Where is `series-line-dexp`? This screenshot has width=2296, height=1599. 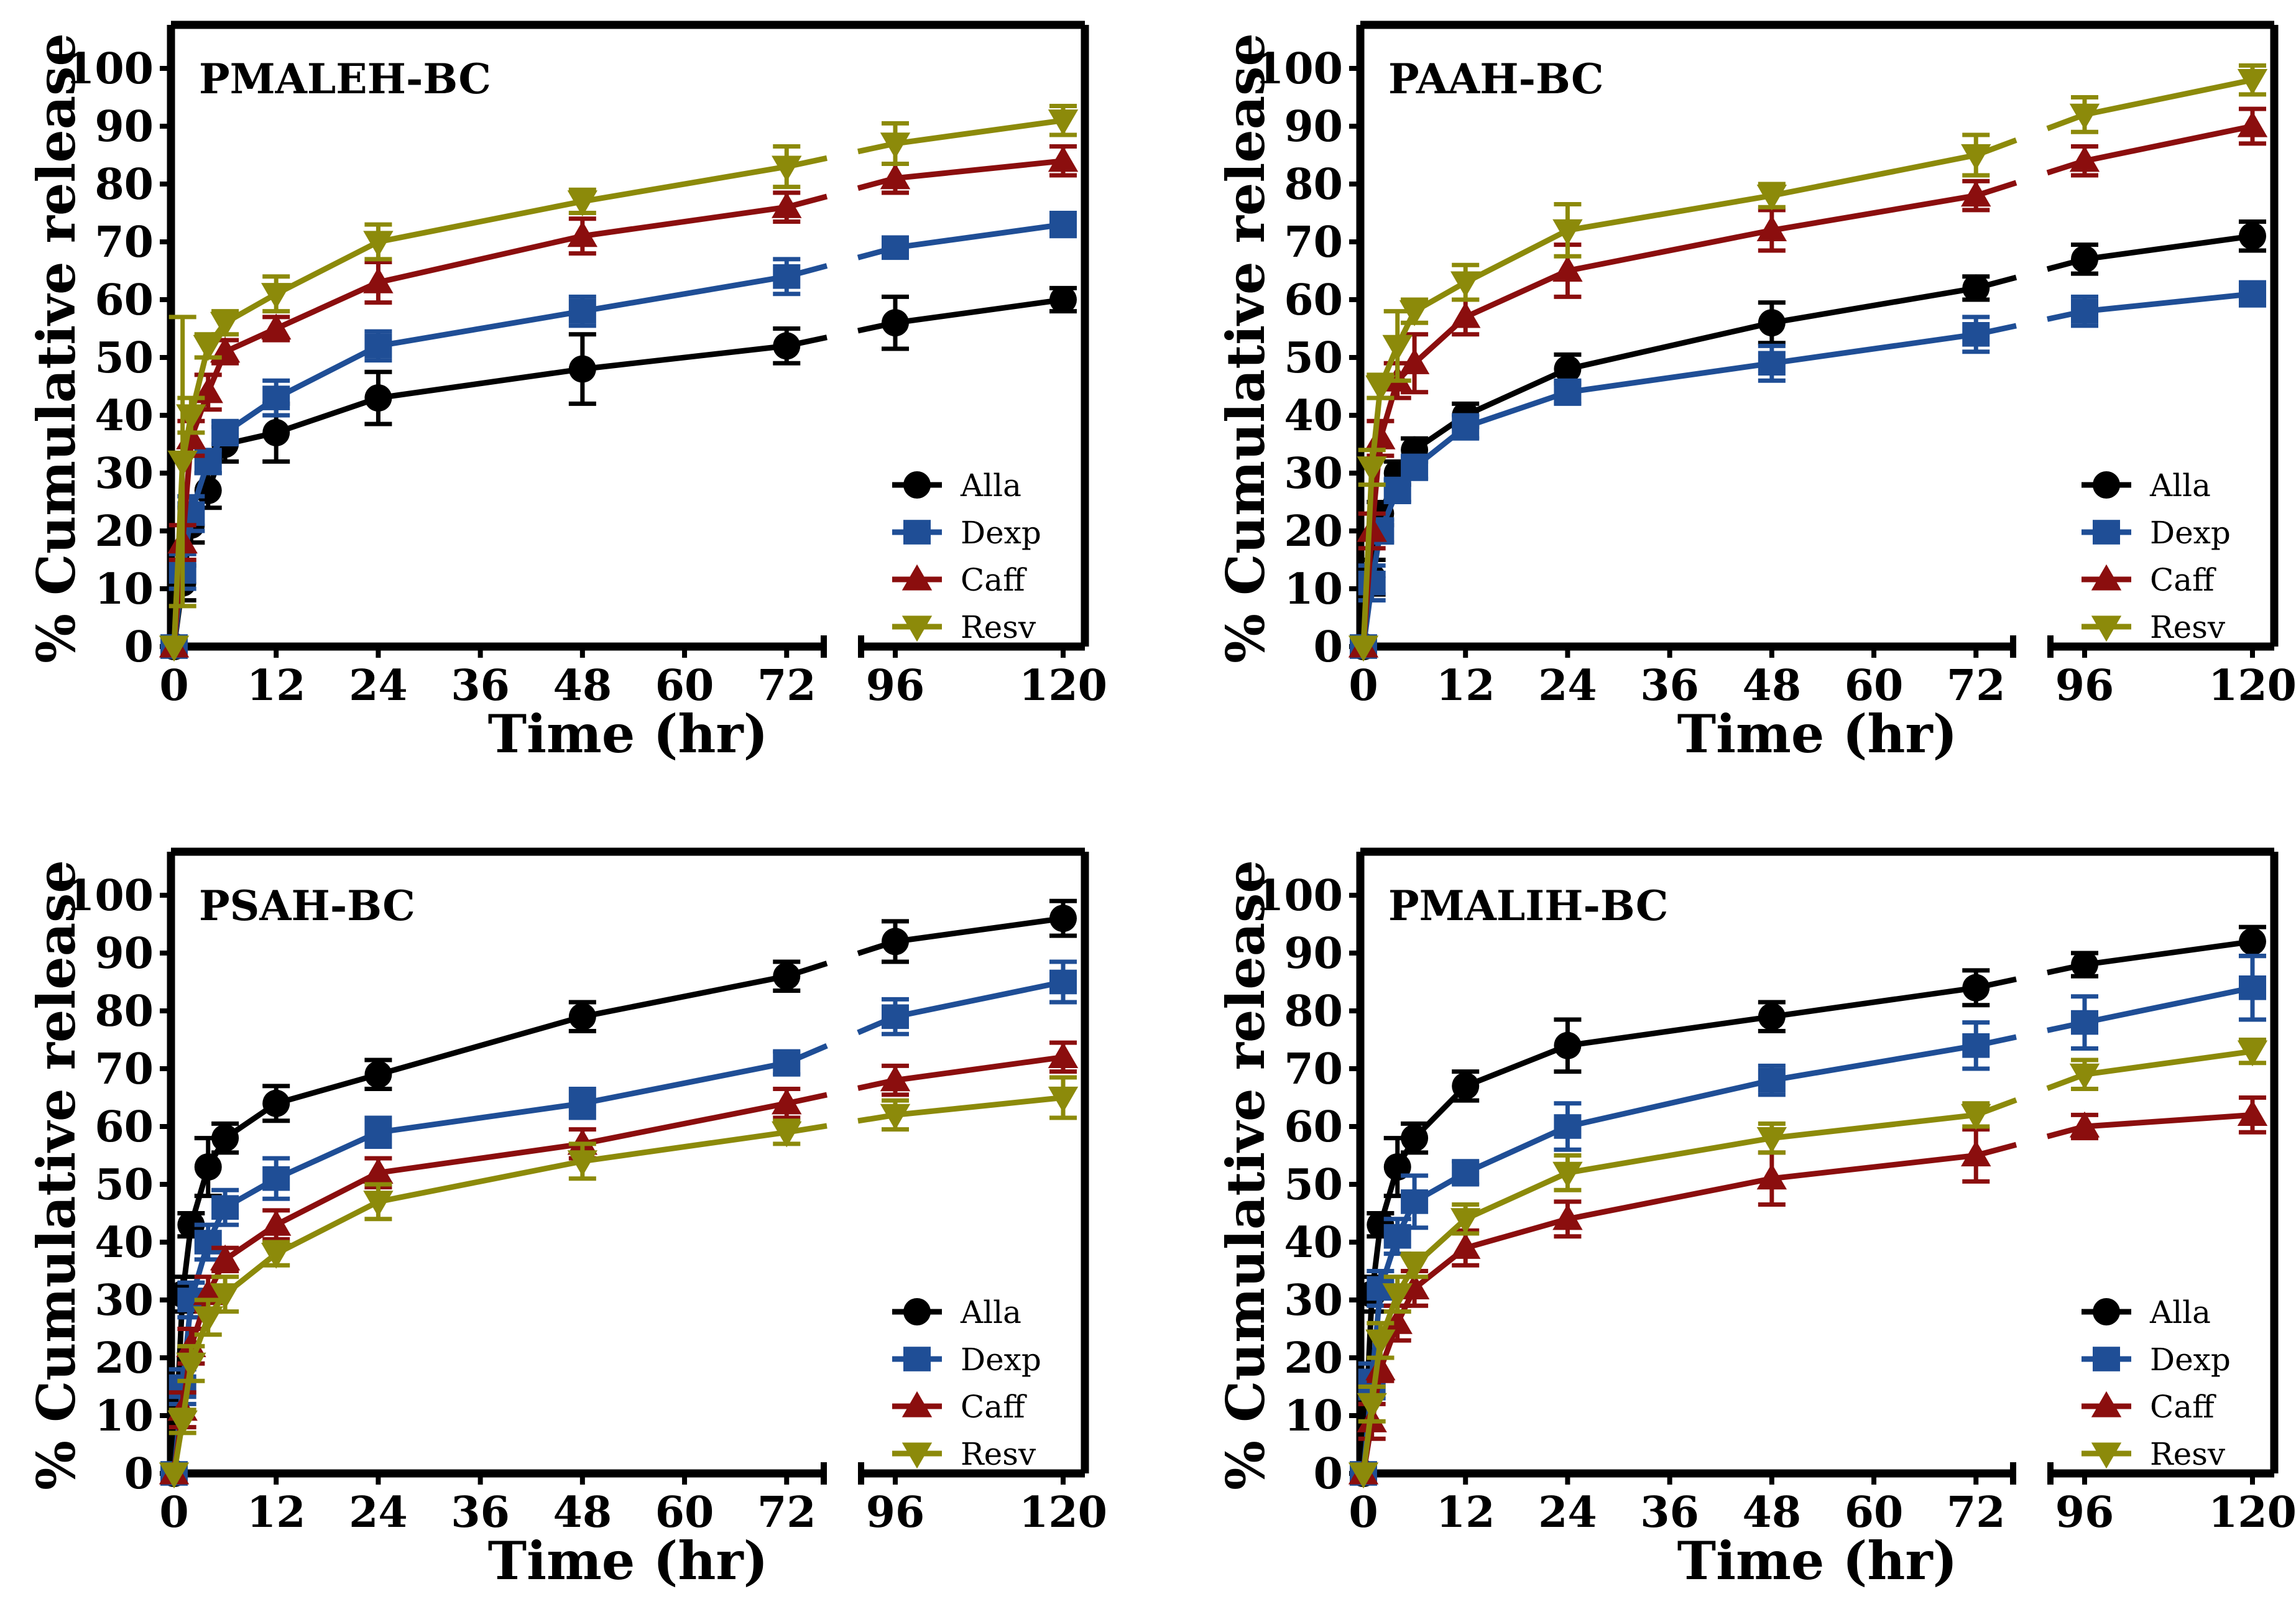 series-line-dexp is located at coordinates (1668, 489).